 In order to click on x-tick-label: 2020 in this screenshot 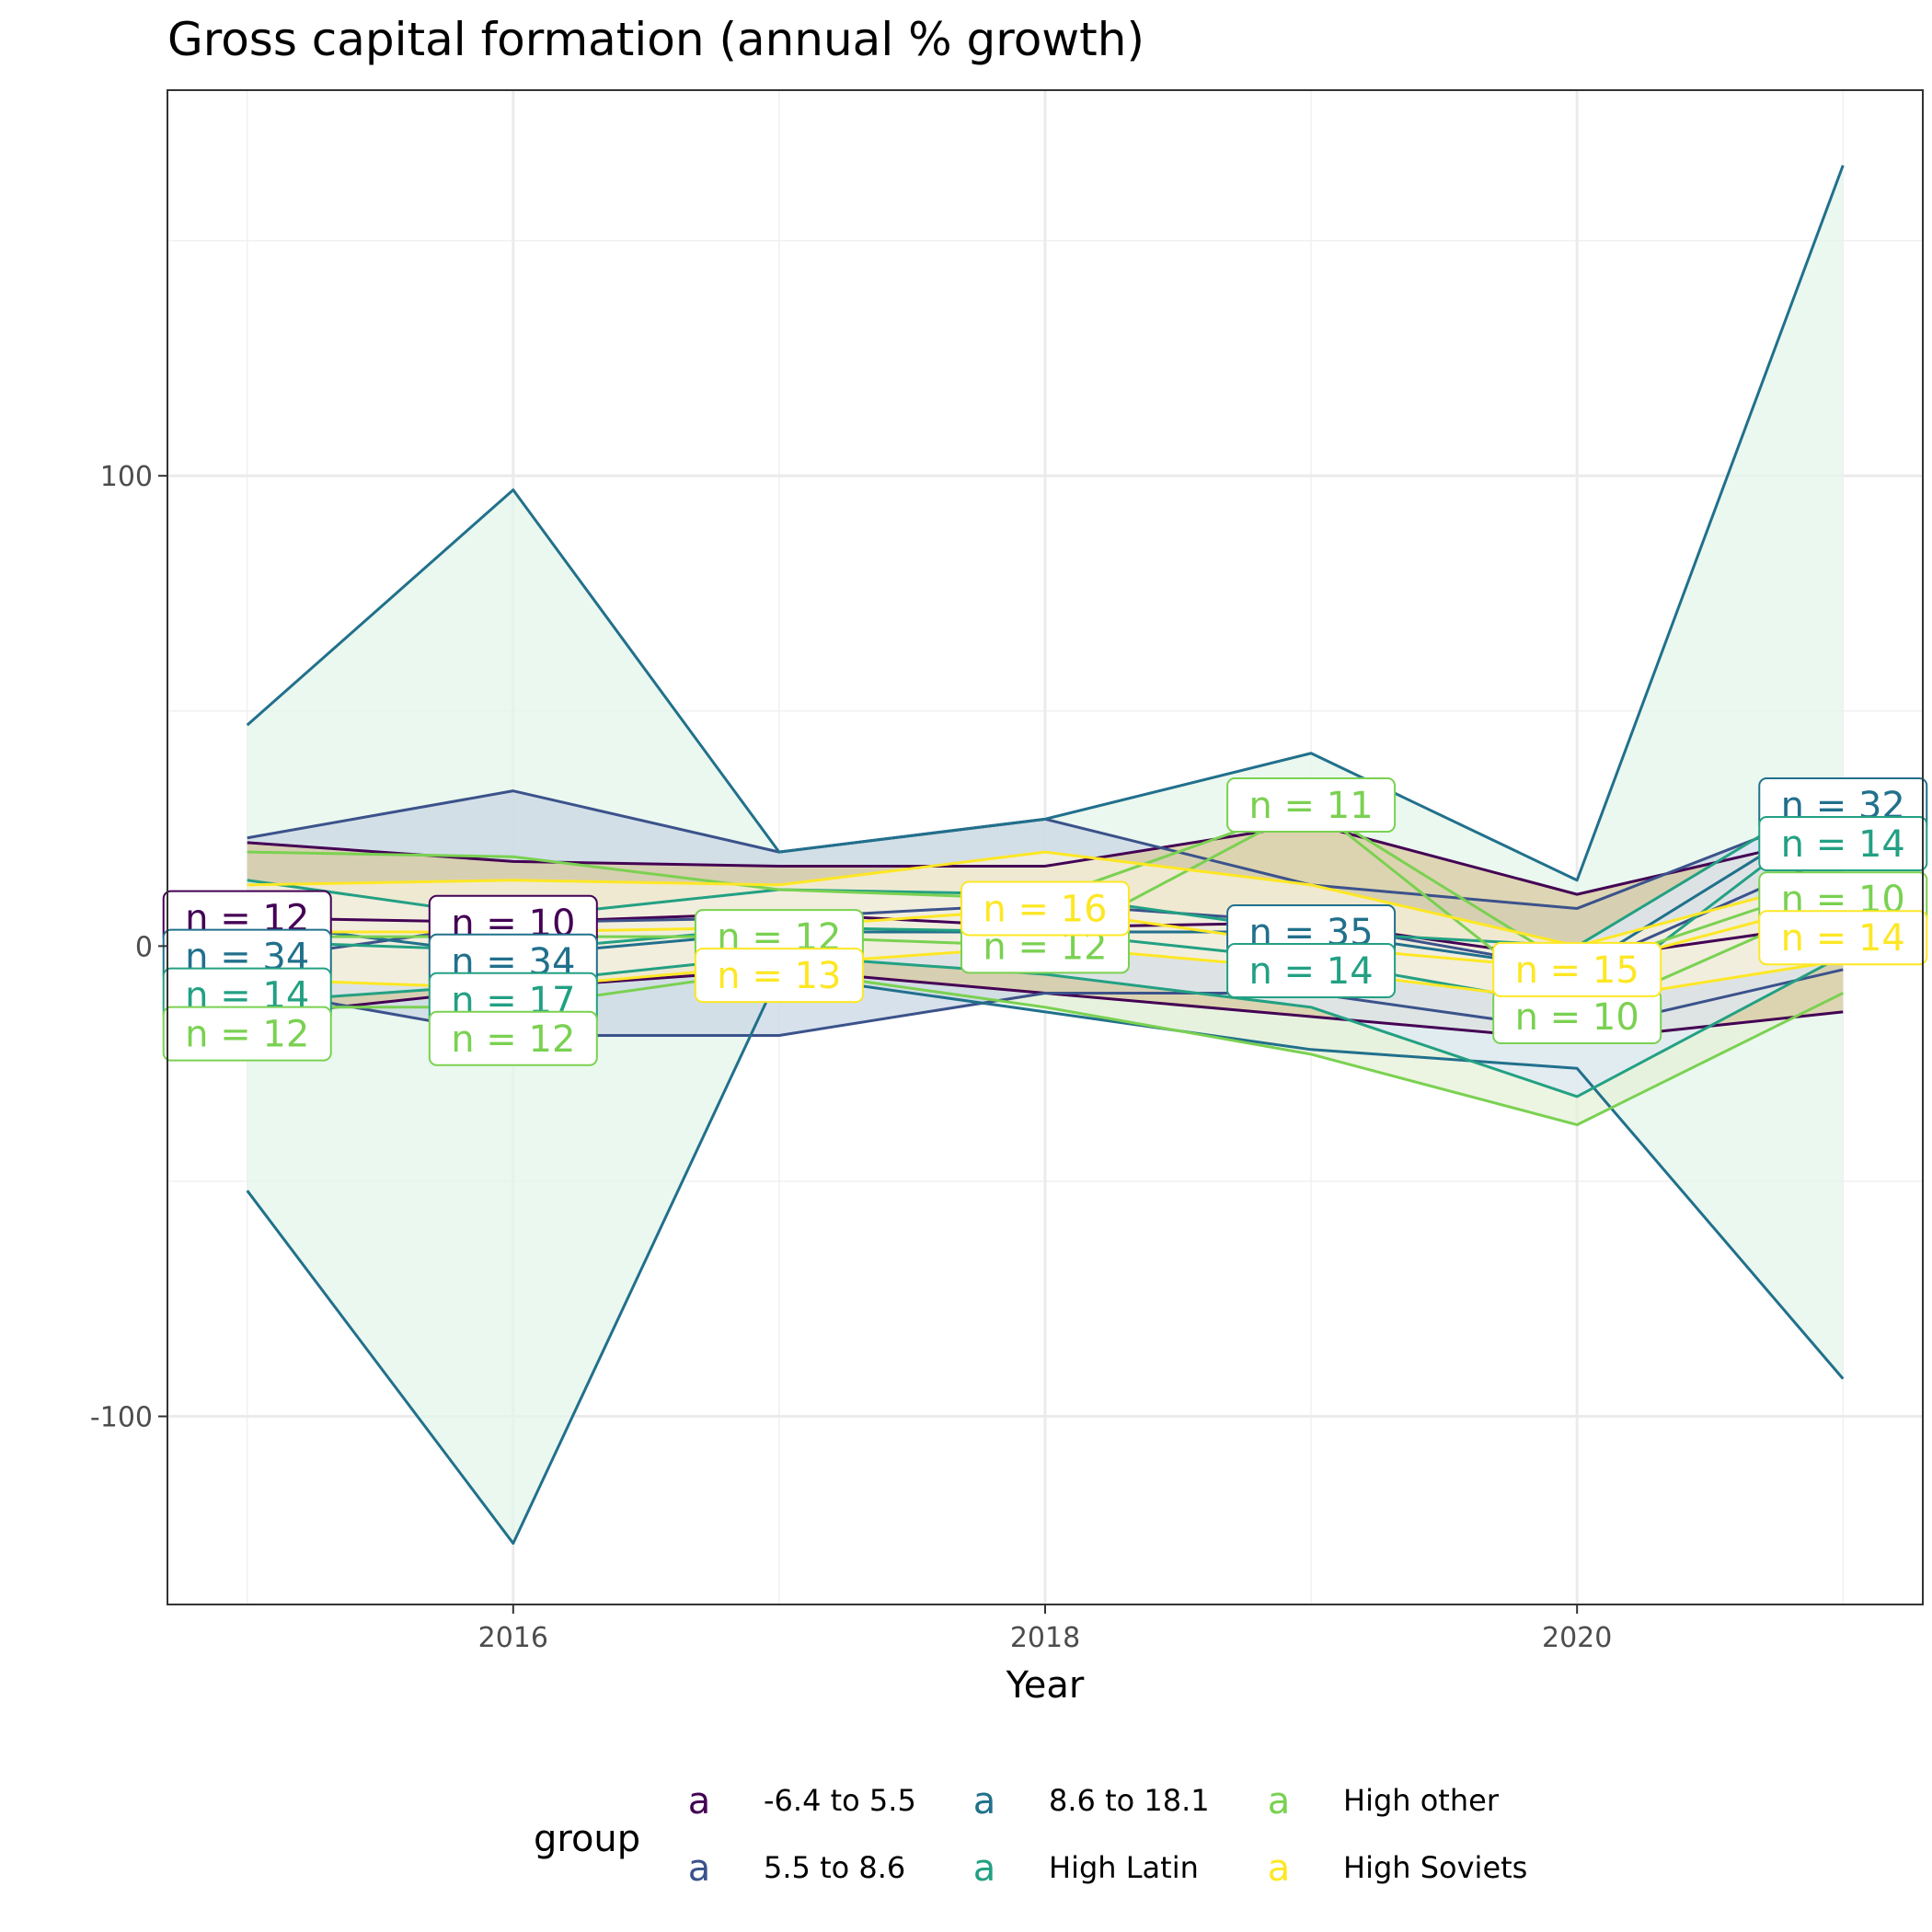, I will do `click(1577, 1638)`.